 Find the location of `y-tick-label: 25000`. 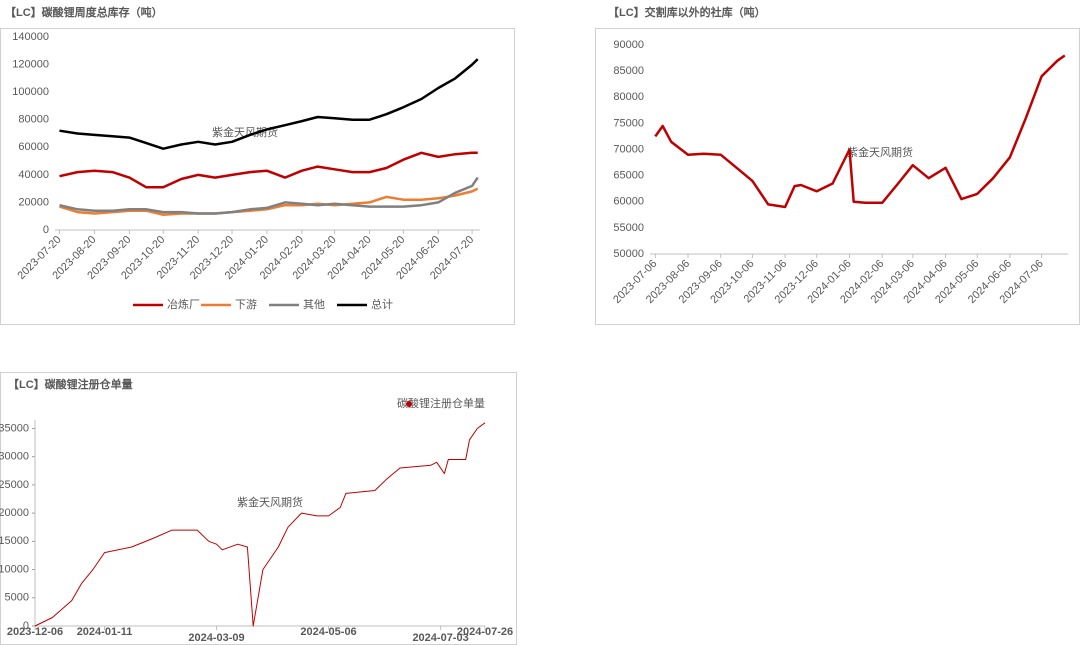

y-tick-label: 25000 is located at coordinates (14, 485).